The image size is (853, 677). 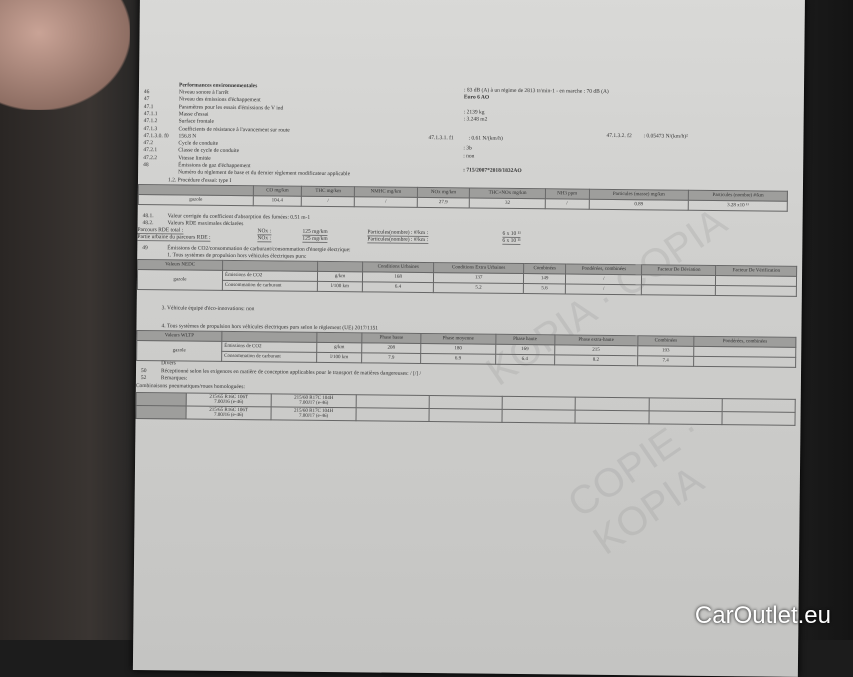 I want to click on line-label: Vitesse limitée, so click(x=194, y=158).